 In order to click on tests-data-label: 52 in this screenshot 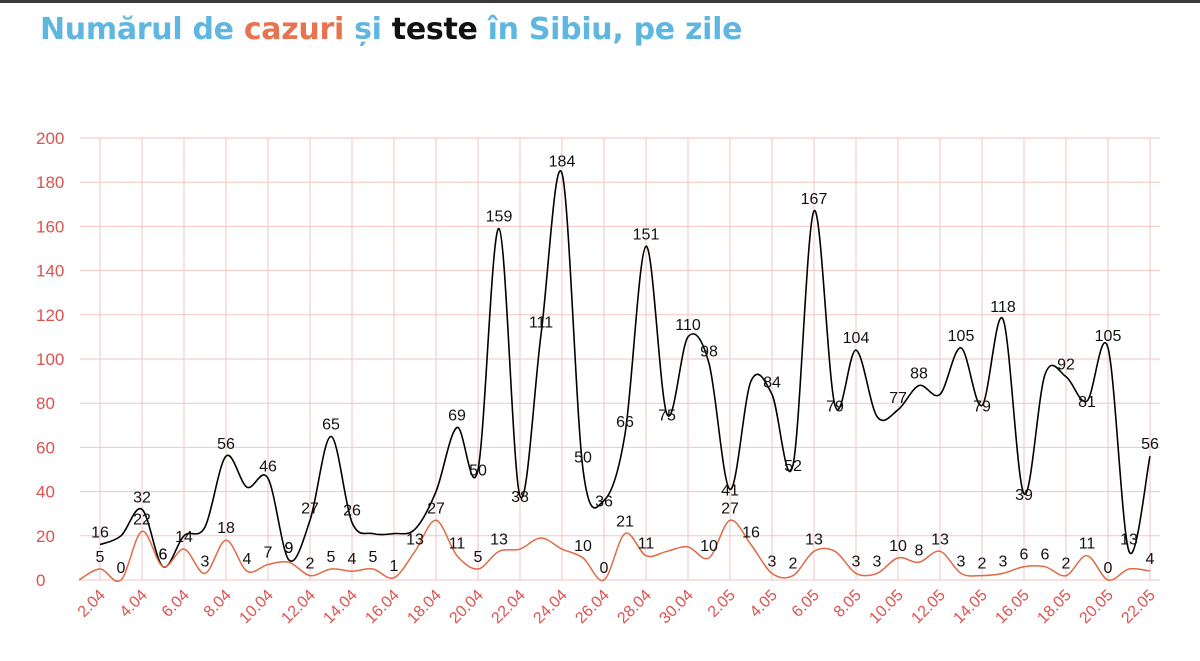, I will do `click(793, 466)`.